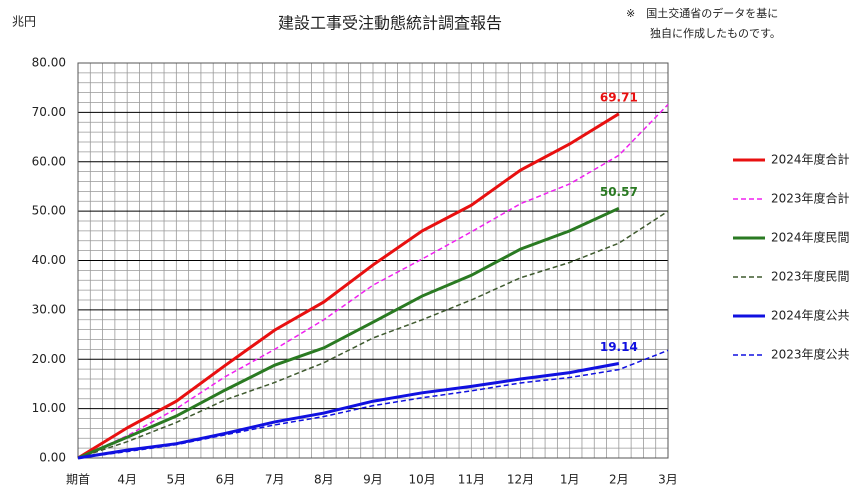 This screenshot has height=494, width=863. What do you see at coordinates (471, 480) in the screenshot?
I see `x-tick-label: 11月` at bounding box center [471, 480].